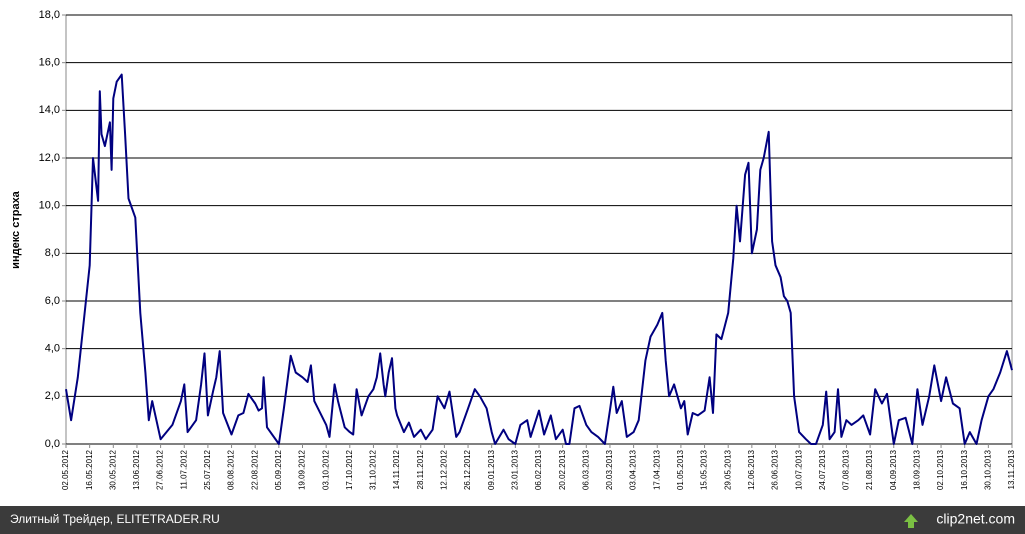 The image size is (1025, 534). I want to click on x-tick-label: 25.07.2012, so click(207, 469).